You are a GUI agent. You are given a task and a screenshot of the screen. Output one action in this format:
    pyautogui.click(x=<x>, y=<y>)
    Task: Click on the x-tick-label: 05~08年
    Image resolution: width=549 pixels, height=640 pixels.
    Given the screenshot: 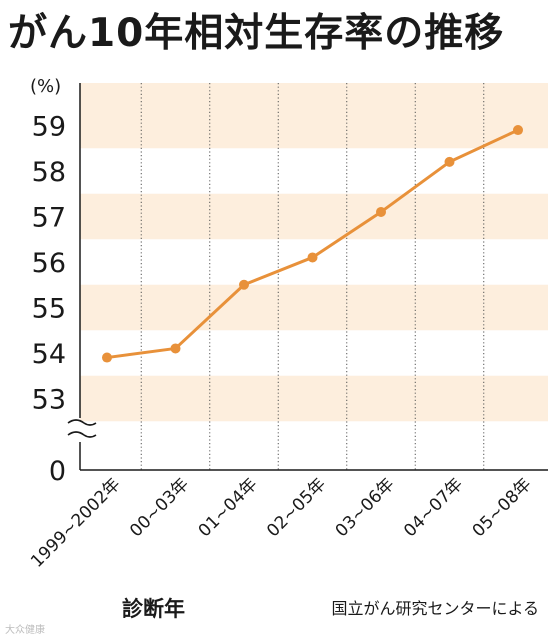 What is the action you would take?
    pyautogui.click(x=502, y=507)
    